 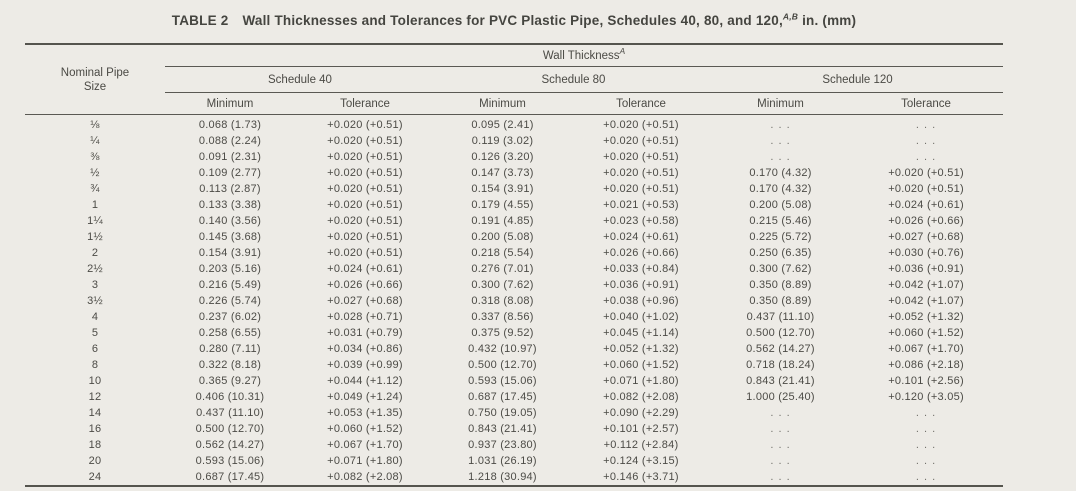 What do you see at coordinates (365, 477) in the screenshot?
I see `cell-value: +0.082 (+2.08)` at bounding box center [365, 477].